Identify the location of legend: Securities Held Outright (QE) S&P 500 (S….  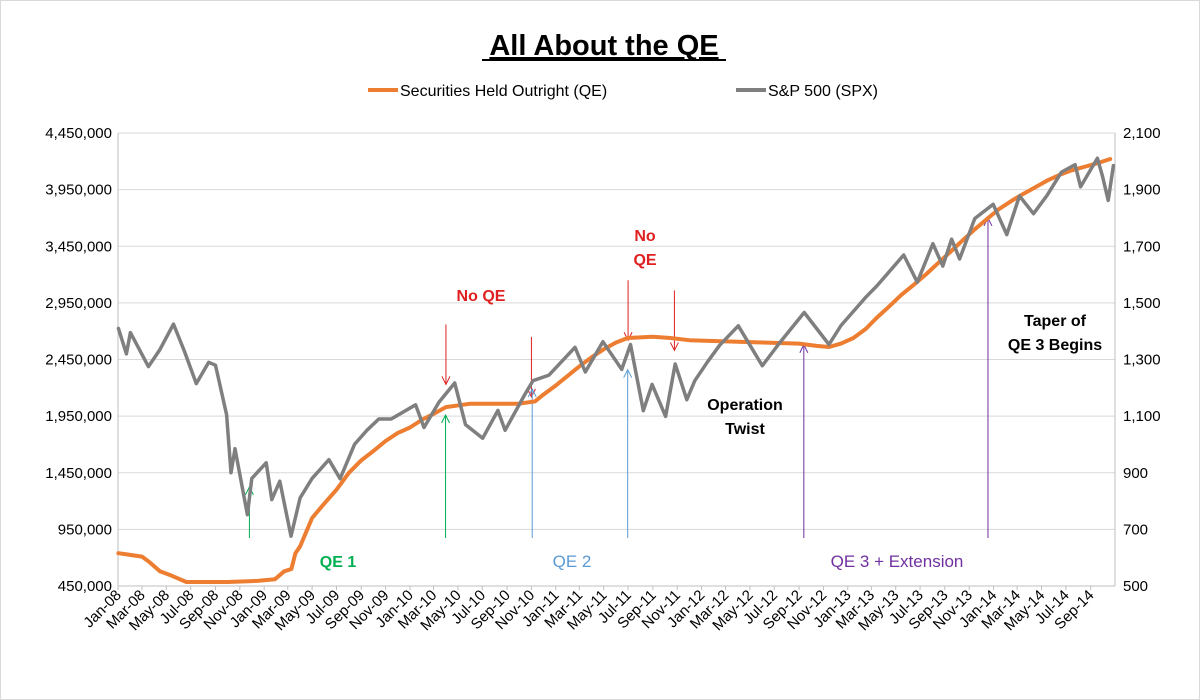
(623, 91).